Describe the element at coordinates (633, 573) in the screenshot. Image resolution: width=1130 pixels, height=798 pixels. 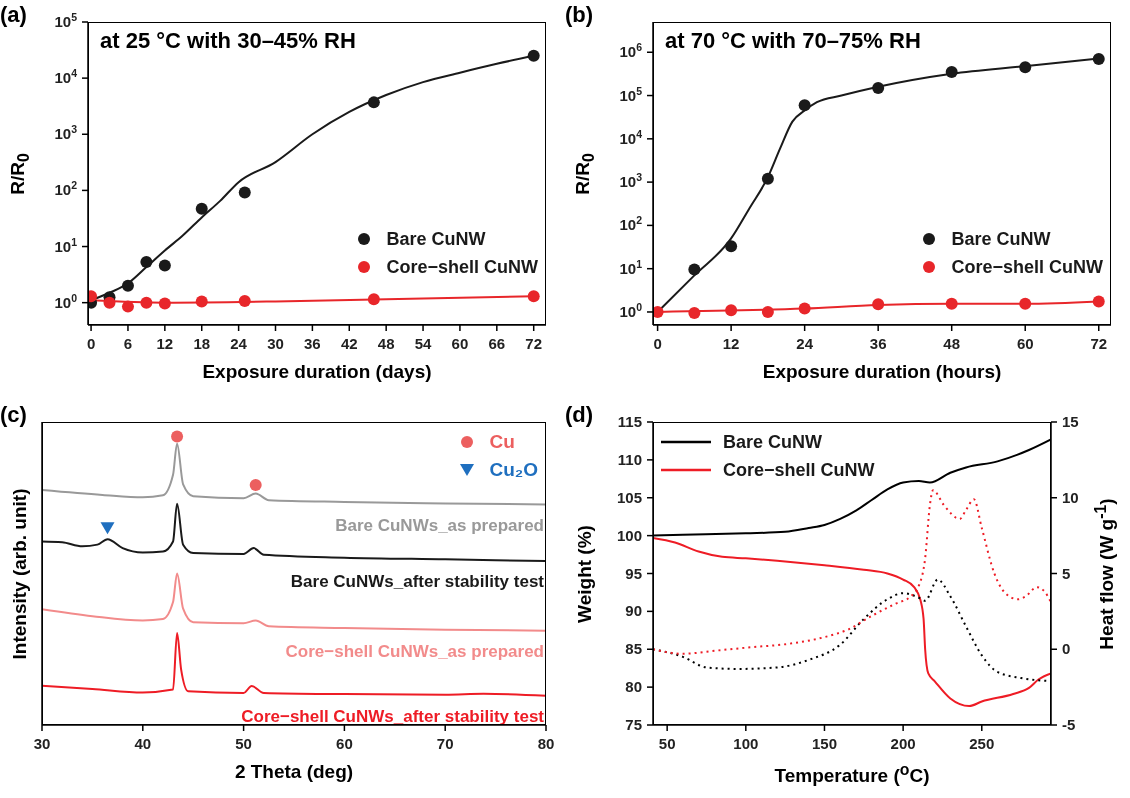
I see `y-tick-label: 95` at that location.